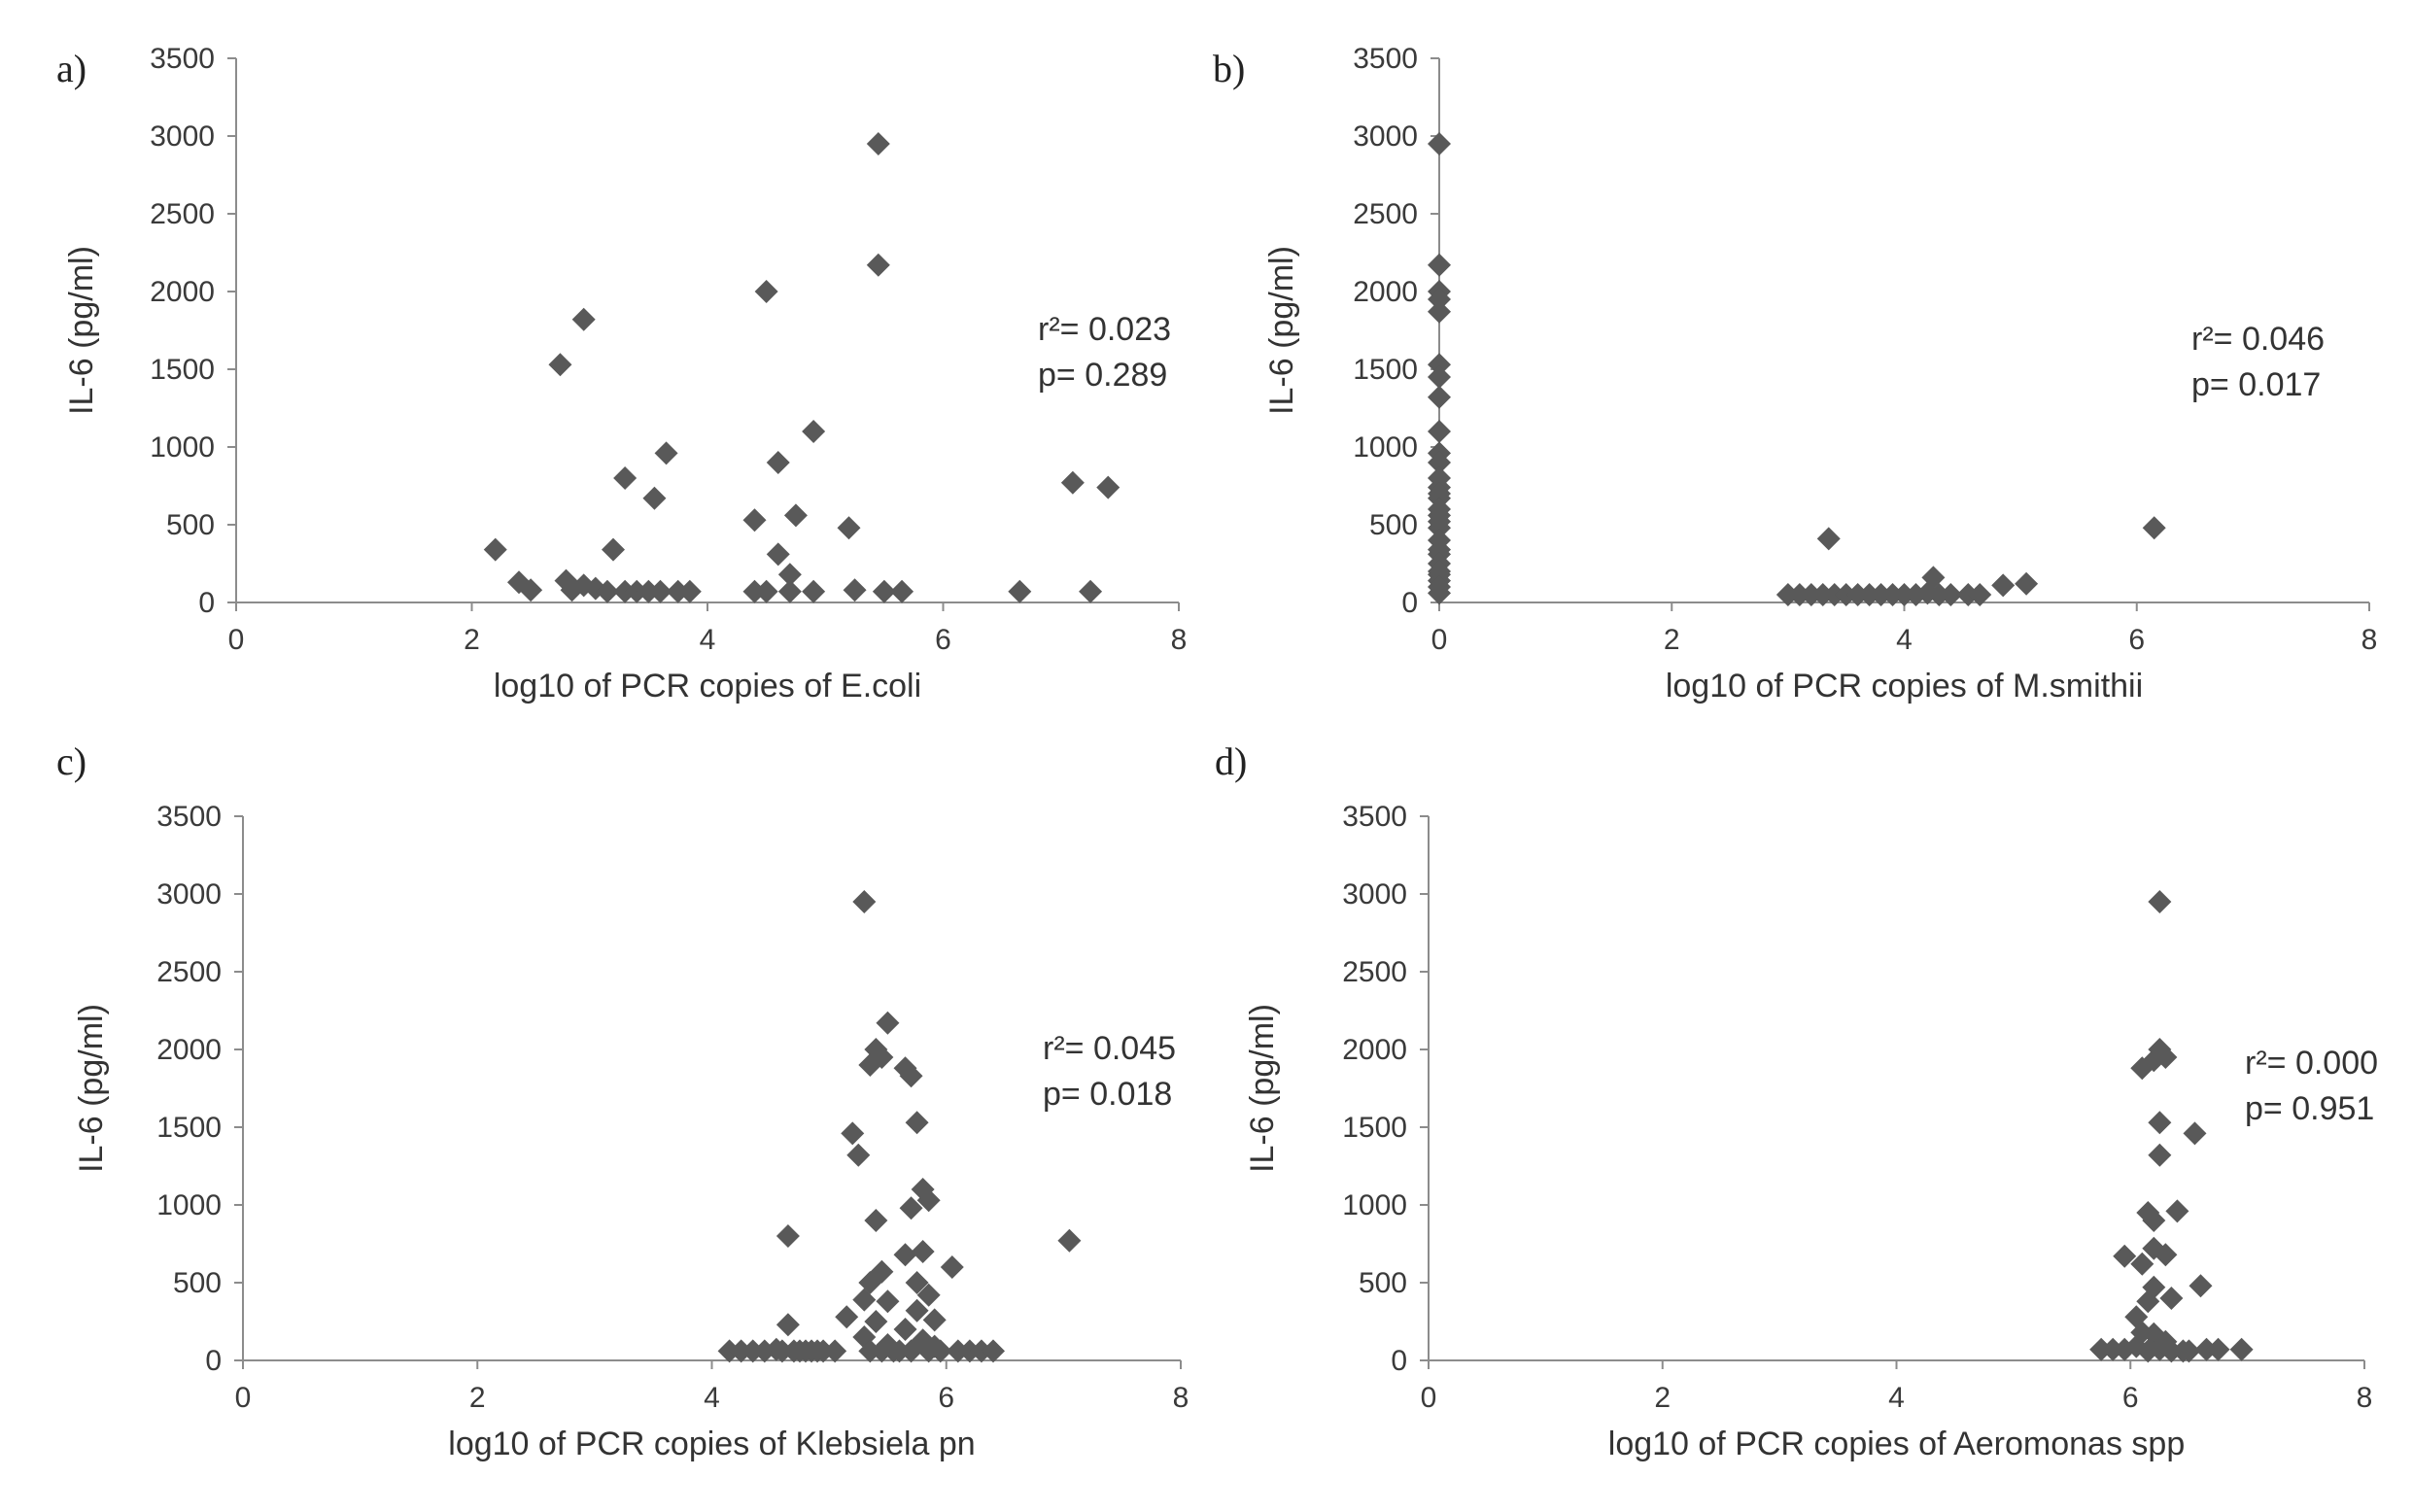 The width and height of the screenshot is (2413, 1512). Describe the element at coordinates (1896, 1444) in the screenshot. I see `x-axis-title: log10 of PCR copies of Aeromonas spp` at that location.